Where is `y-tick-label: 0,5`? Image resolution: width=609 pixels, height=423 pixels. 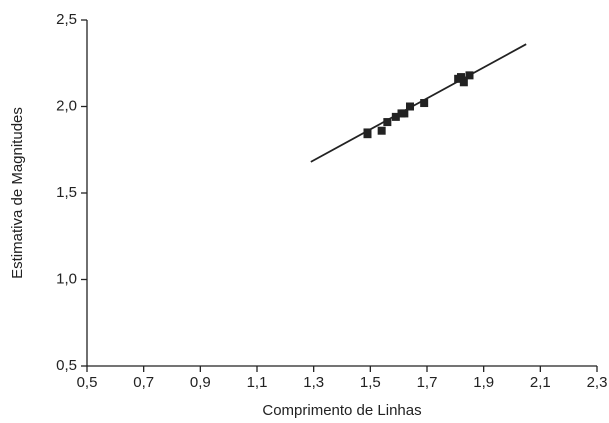
y-tick-label: 0,5 is located at coordinates (66, 365).